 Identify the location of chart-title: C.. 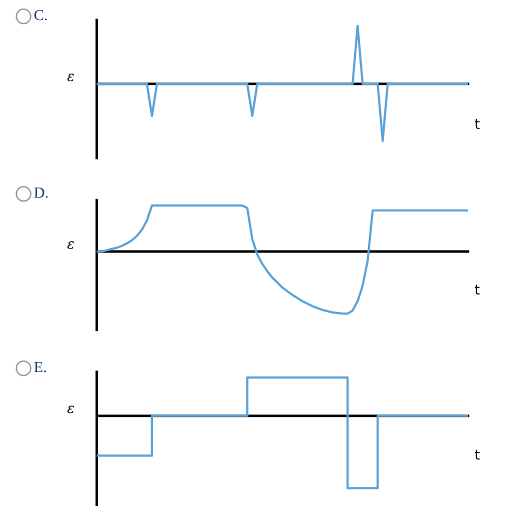
(40, 15).